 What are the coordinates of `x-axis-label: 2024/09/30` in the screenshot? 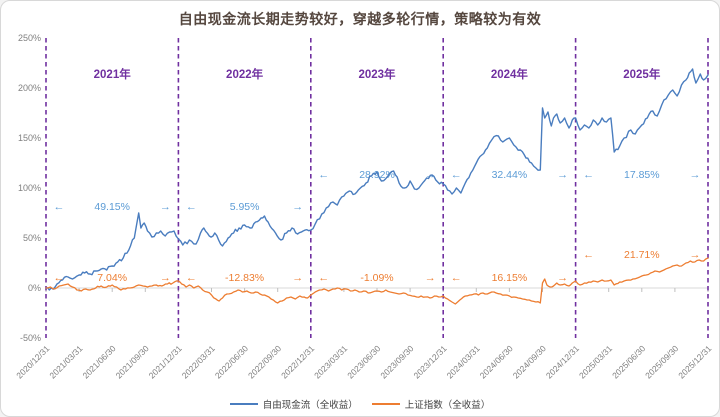 It's located at (529, 361).